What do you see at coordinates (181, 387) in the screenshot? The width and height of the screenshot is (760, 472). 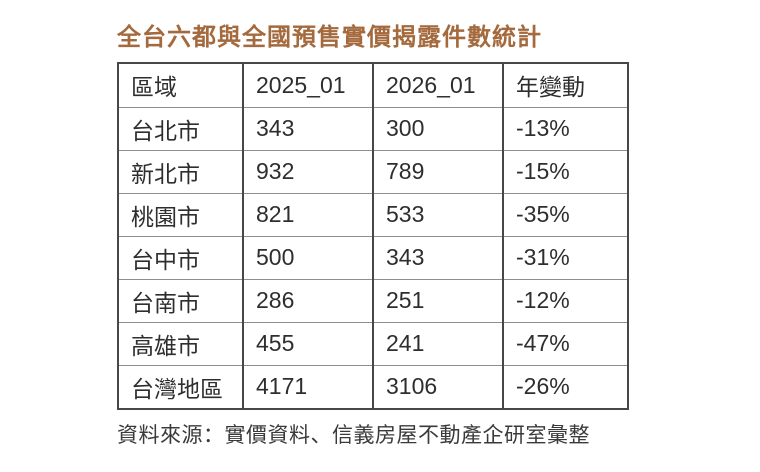 I see `table-cell-region: 台灣地區` at bounding box center [181, 387].